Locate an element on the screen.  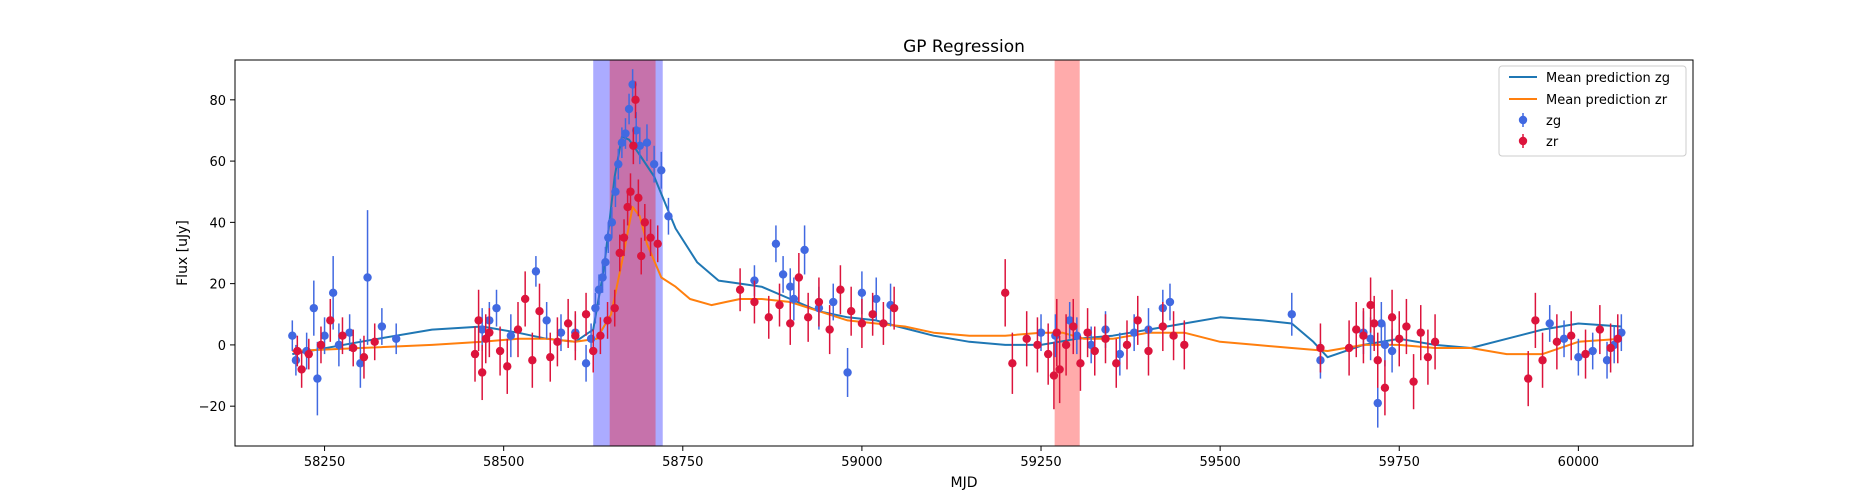
x-tick-label: 58750 is located at coordinates (682, 462).